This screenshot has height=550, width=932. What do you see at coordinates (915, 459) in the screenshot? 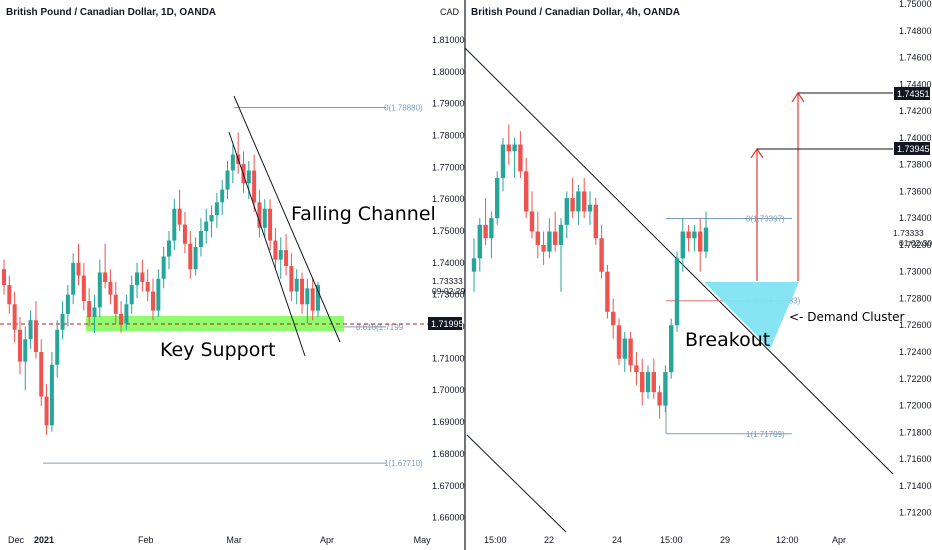
I see `right-y-tick: 1.71600` at bounding box center [915, 459].